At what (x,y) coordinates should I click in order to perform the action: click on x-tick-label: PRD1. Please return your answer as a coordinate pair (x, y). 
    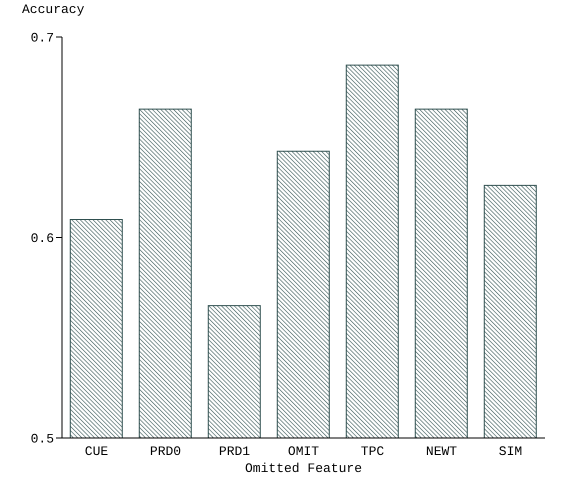
    Looking at the image, I should click on (234, 452).